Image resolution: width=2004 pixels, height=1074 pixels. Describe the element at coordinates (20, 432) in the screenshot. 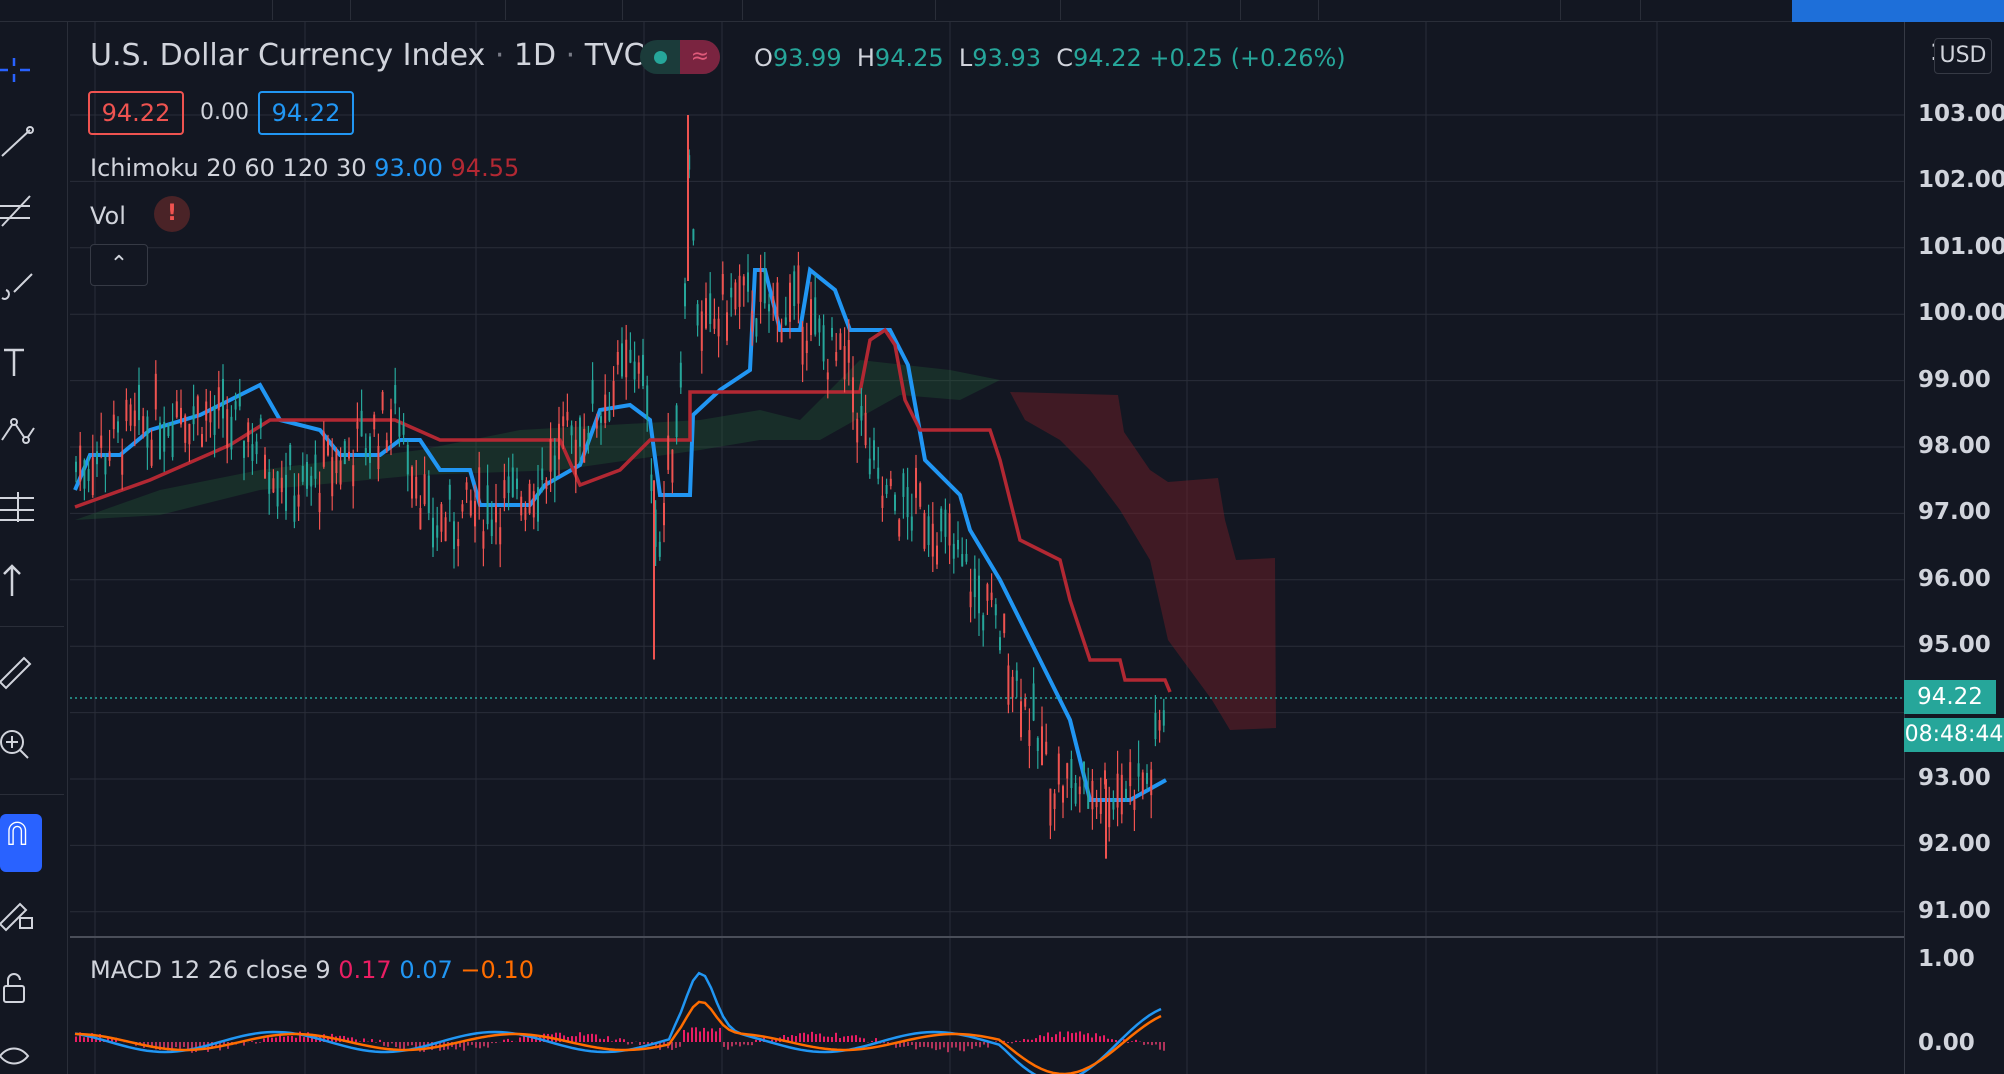

I see `pattern-icon` at that location.